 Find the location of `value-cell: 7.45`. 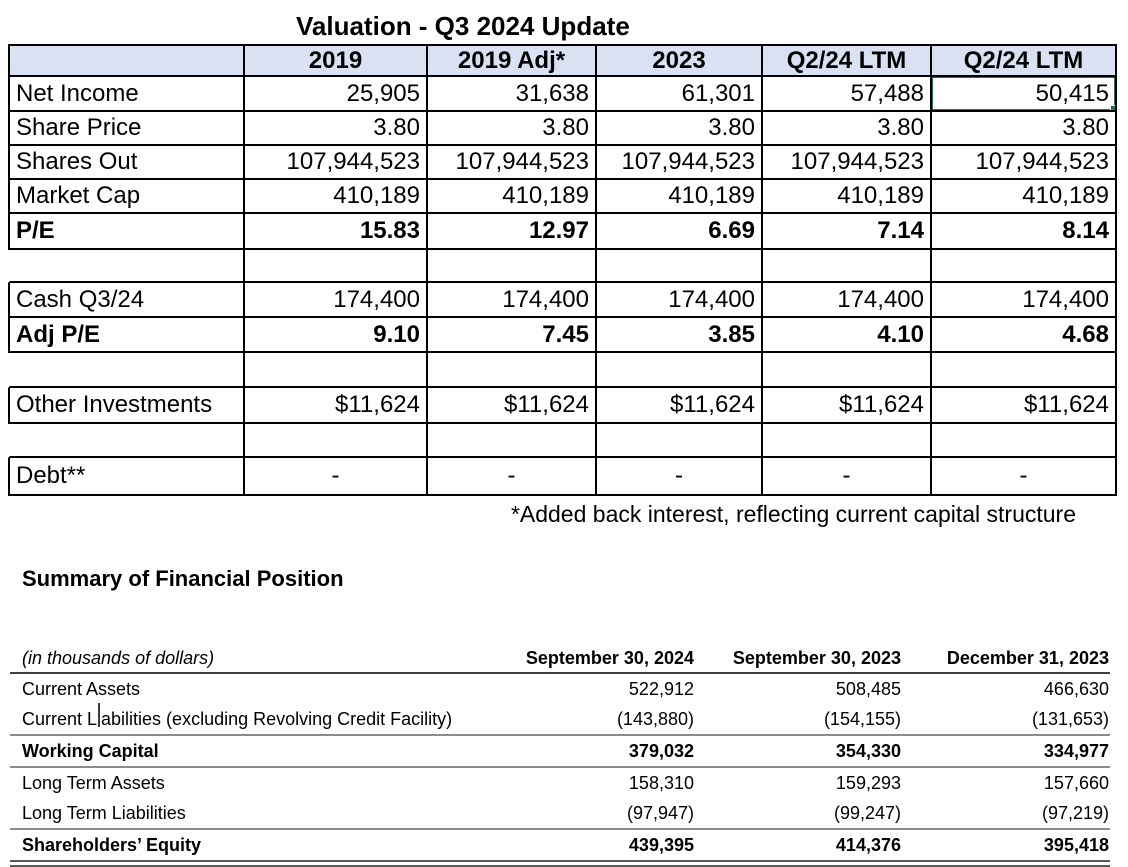

value-cell: 7.45 is located at coordinates (512, 335).